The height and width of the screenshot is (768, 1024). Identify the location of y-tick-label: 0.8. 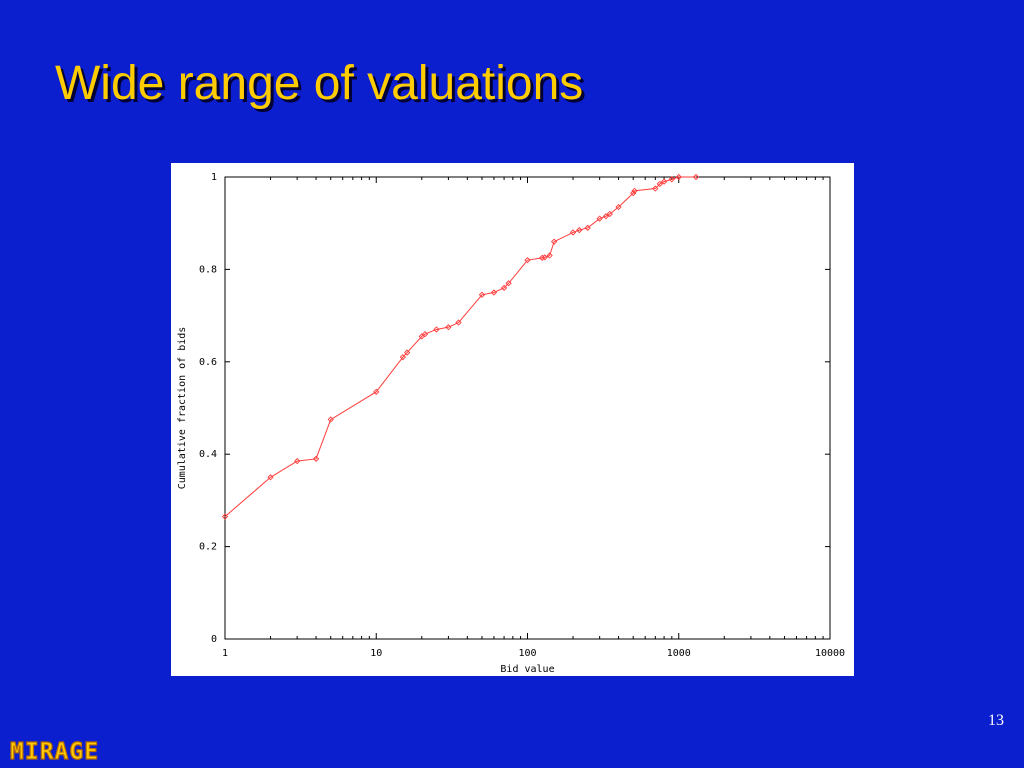
(208, 269).